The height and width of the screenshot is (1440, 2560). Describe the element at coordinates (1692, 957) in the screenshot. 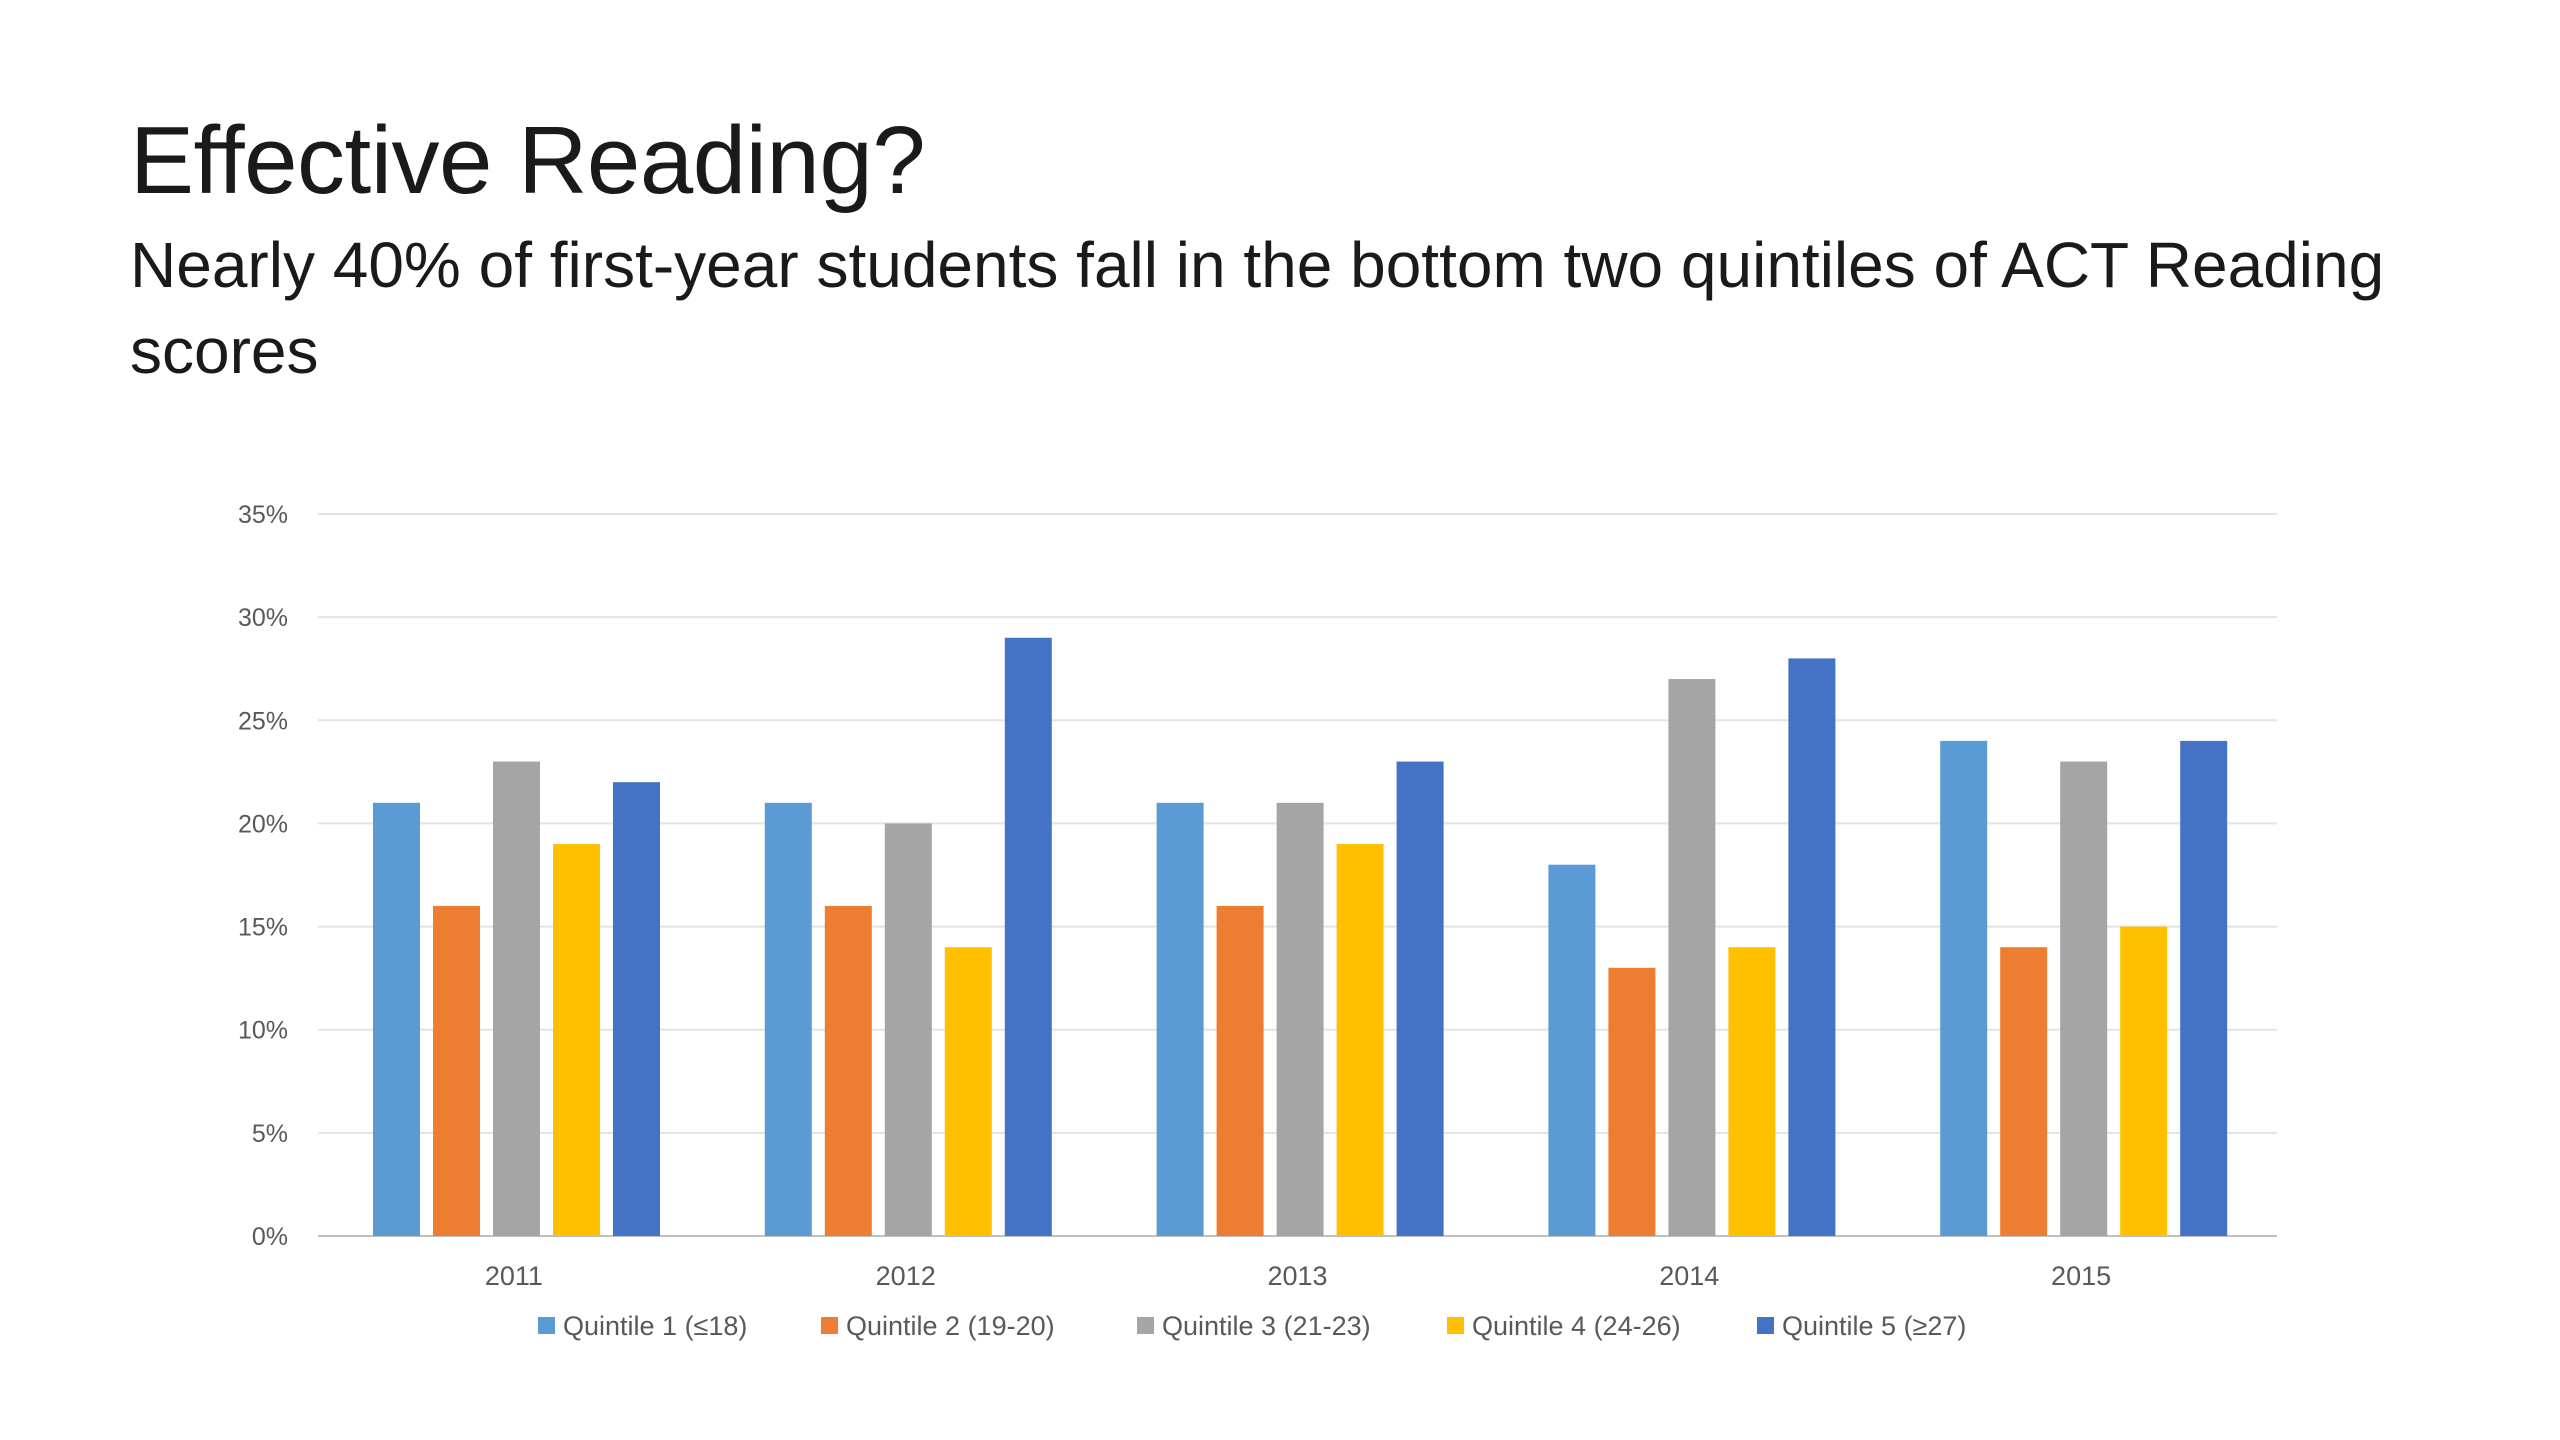

I see `bar-2014-q3` at that location.